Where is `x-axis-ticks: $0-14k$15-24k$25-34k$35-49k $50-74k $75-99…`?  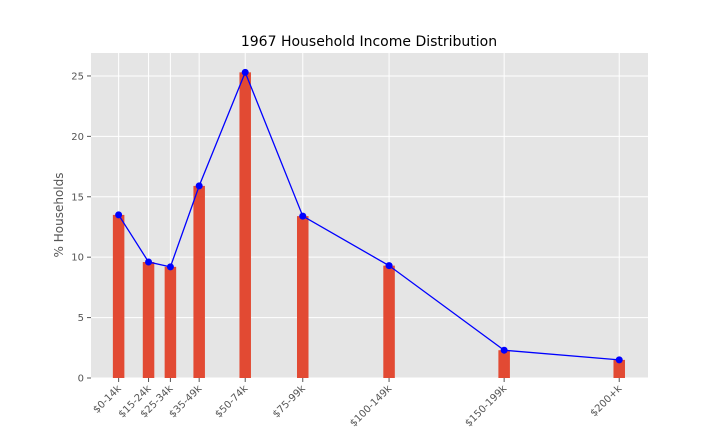
x-axis-ticks: $0-14k$15-24k$25-34k$35-49k $50-74k $75-99… is located at coordinates (357, 403).